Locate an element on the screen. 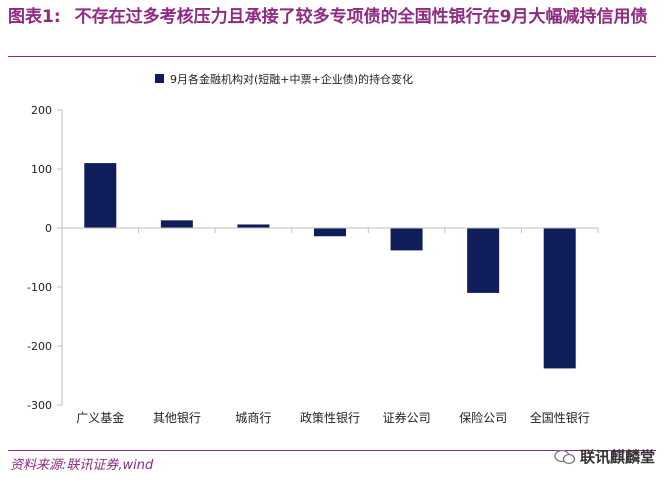 This screenshot has width=669, height=482. x-tick-label: 城商行 is located at coordinates (253, 417).